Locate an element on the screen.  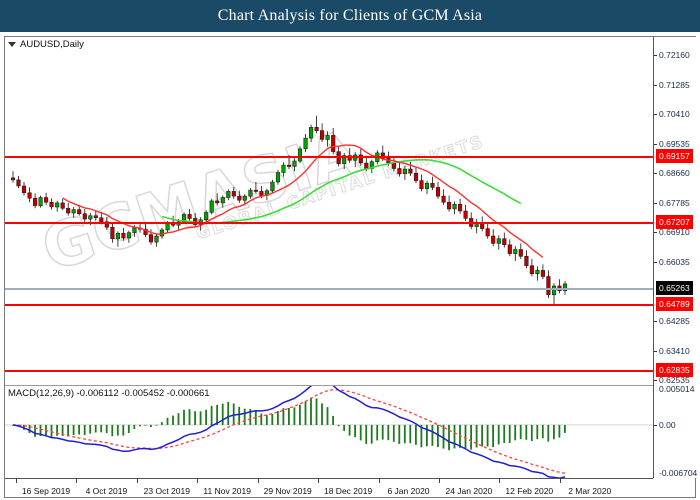
price-level-line-0.64789 is located at coordinates (329, 304).